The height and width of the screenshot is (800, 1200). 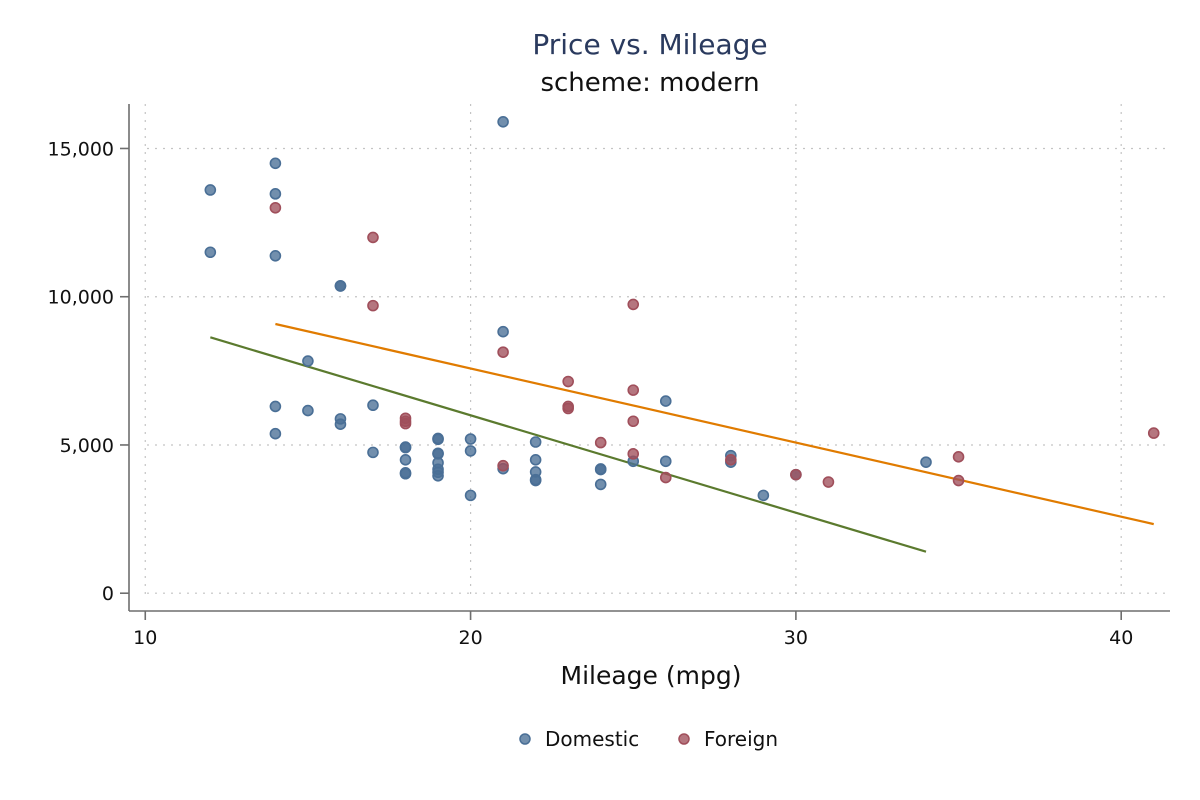 What do you see at coordinates (796, 638) in the screenshot?
I see `x-tick-label: 30` at bounding box center [796, 638].